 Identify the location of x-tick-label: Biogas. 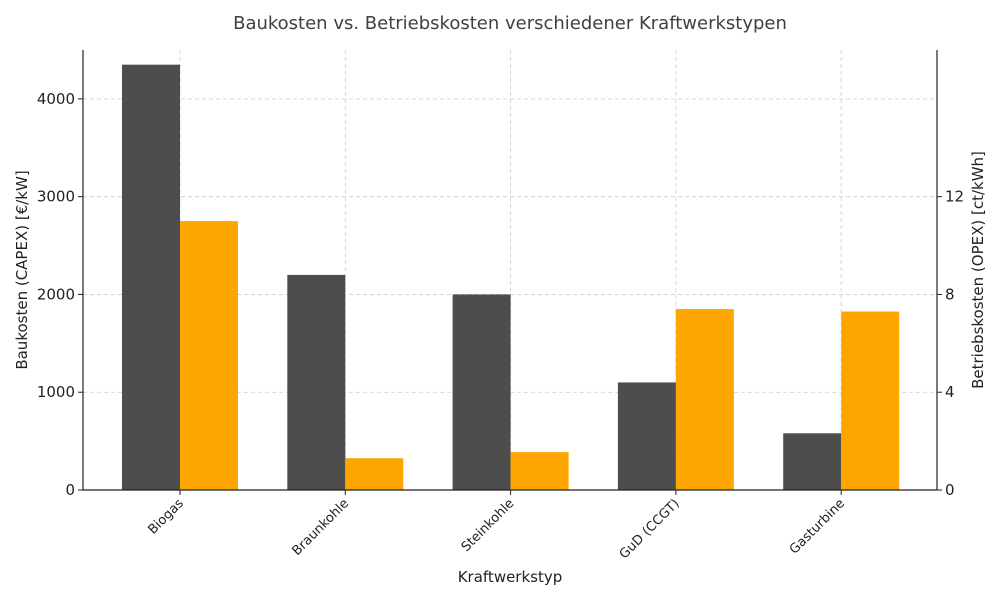
(166, 517).